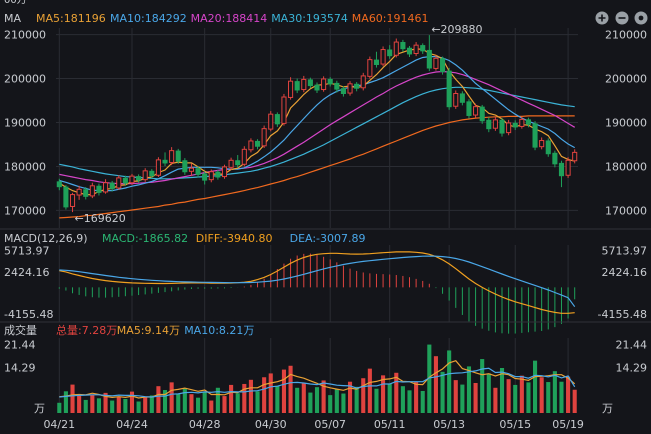  Describe the element at coordinates (12, 18) in the screenshot. I see `main-title: MA` at that location.